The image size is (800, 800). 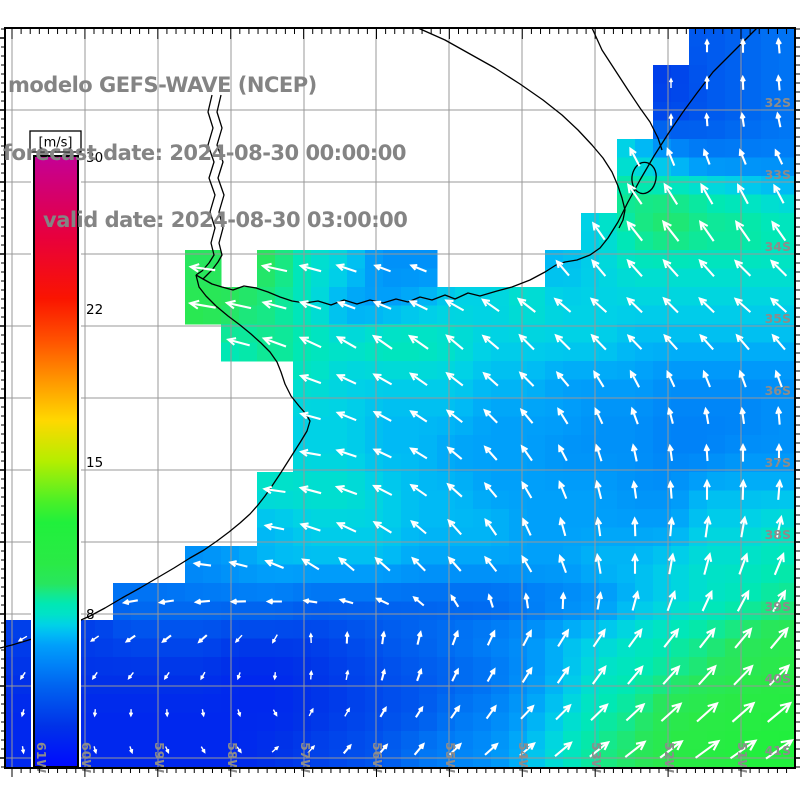 What do you see at coordinates (162, 85) in the screenshot?
I see `title-model-name: modelo GEFS-WAVE (NCEP)` at bounding box center [162, 85].